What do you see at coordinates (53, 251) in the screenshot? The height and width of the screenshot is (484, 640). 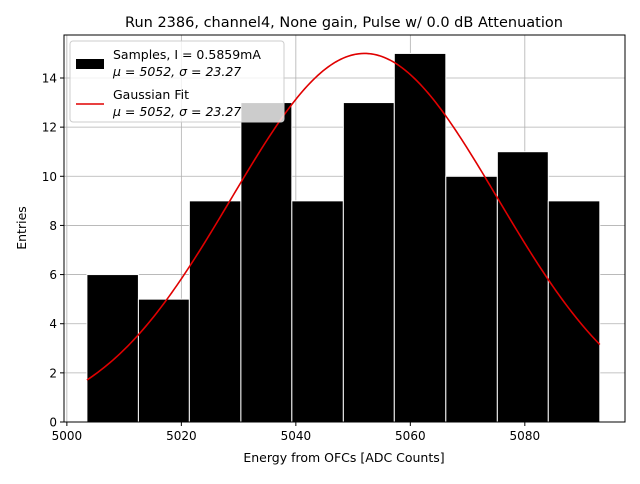 I see `y-axis-ticks: 0 2 4 6 8 10 12 14` at bounding box center [53, 251].